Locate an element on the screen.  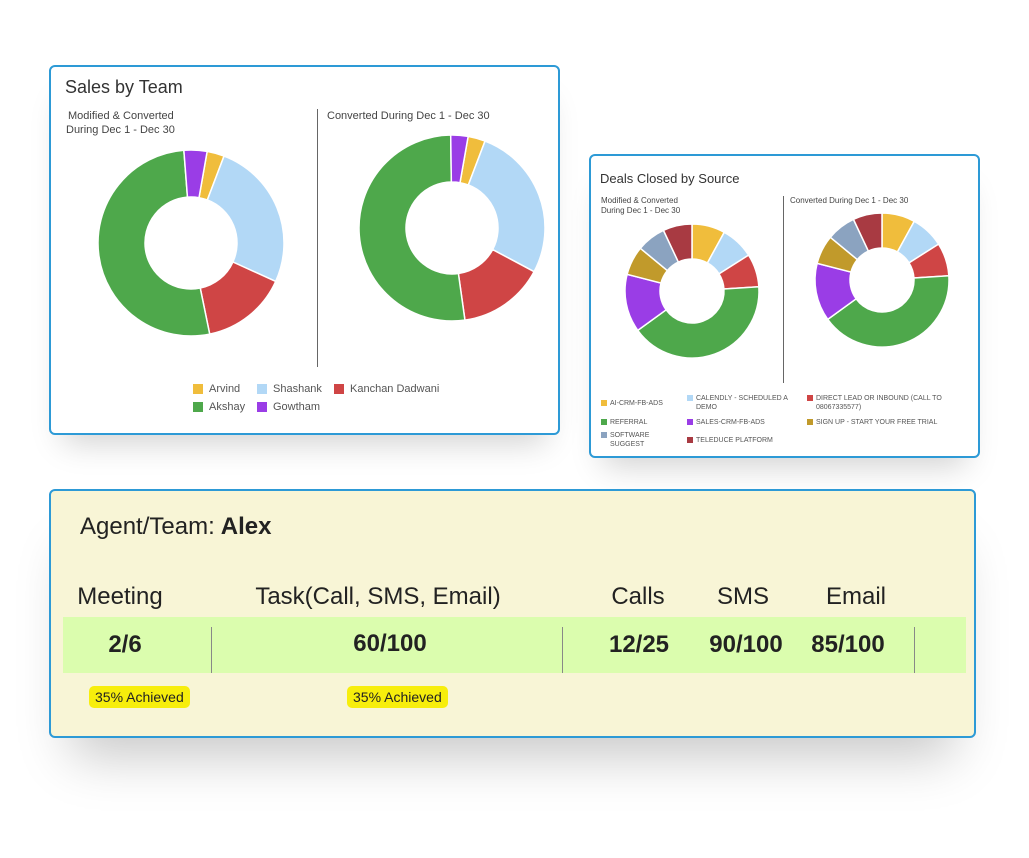
meeting-achieved-badge: 35% Achieved is located at coordinates (139, 697).